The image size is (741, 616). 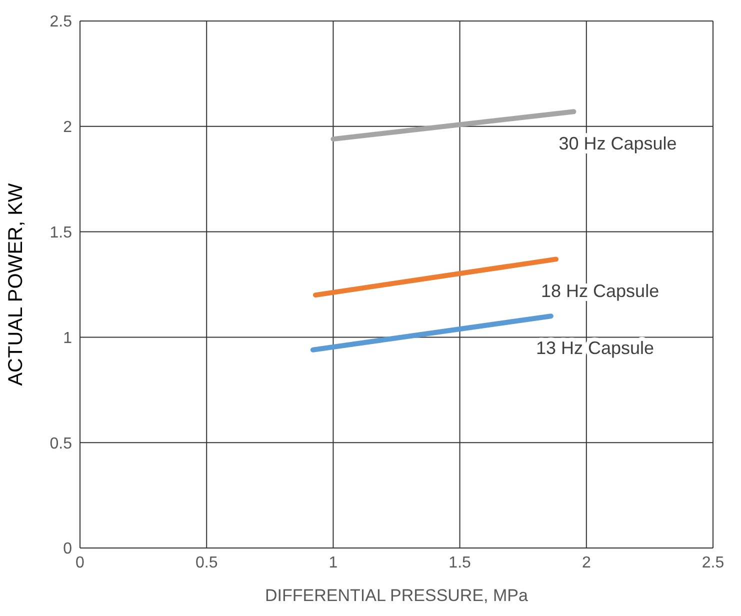 I want to click on x-tick-label: 0.5, so click(x=206, y=563).